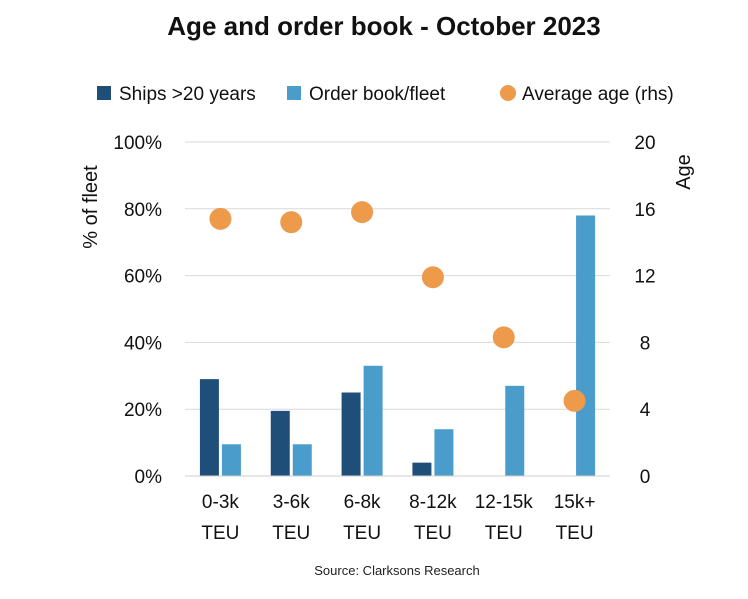  I want to click on x-tick-label: 15k+, so click(575, 502).